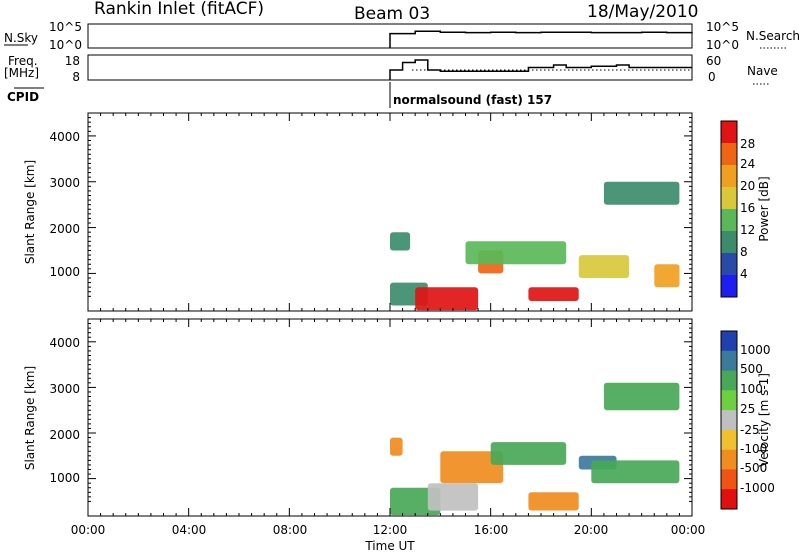  What do you see at coordinates (64, 389) in the screenshot?
I see `velocity-ytick-3000: 3000` at bounding box center [64, 389].